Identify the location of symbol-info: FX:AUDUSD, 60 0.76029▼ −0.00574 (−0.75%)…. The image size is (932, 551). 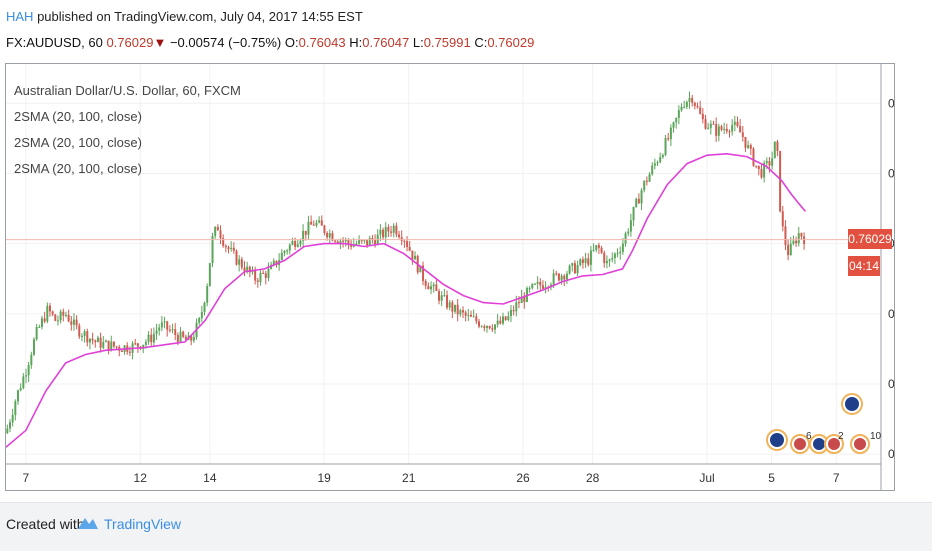
(270, 42).